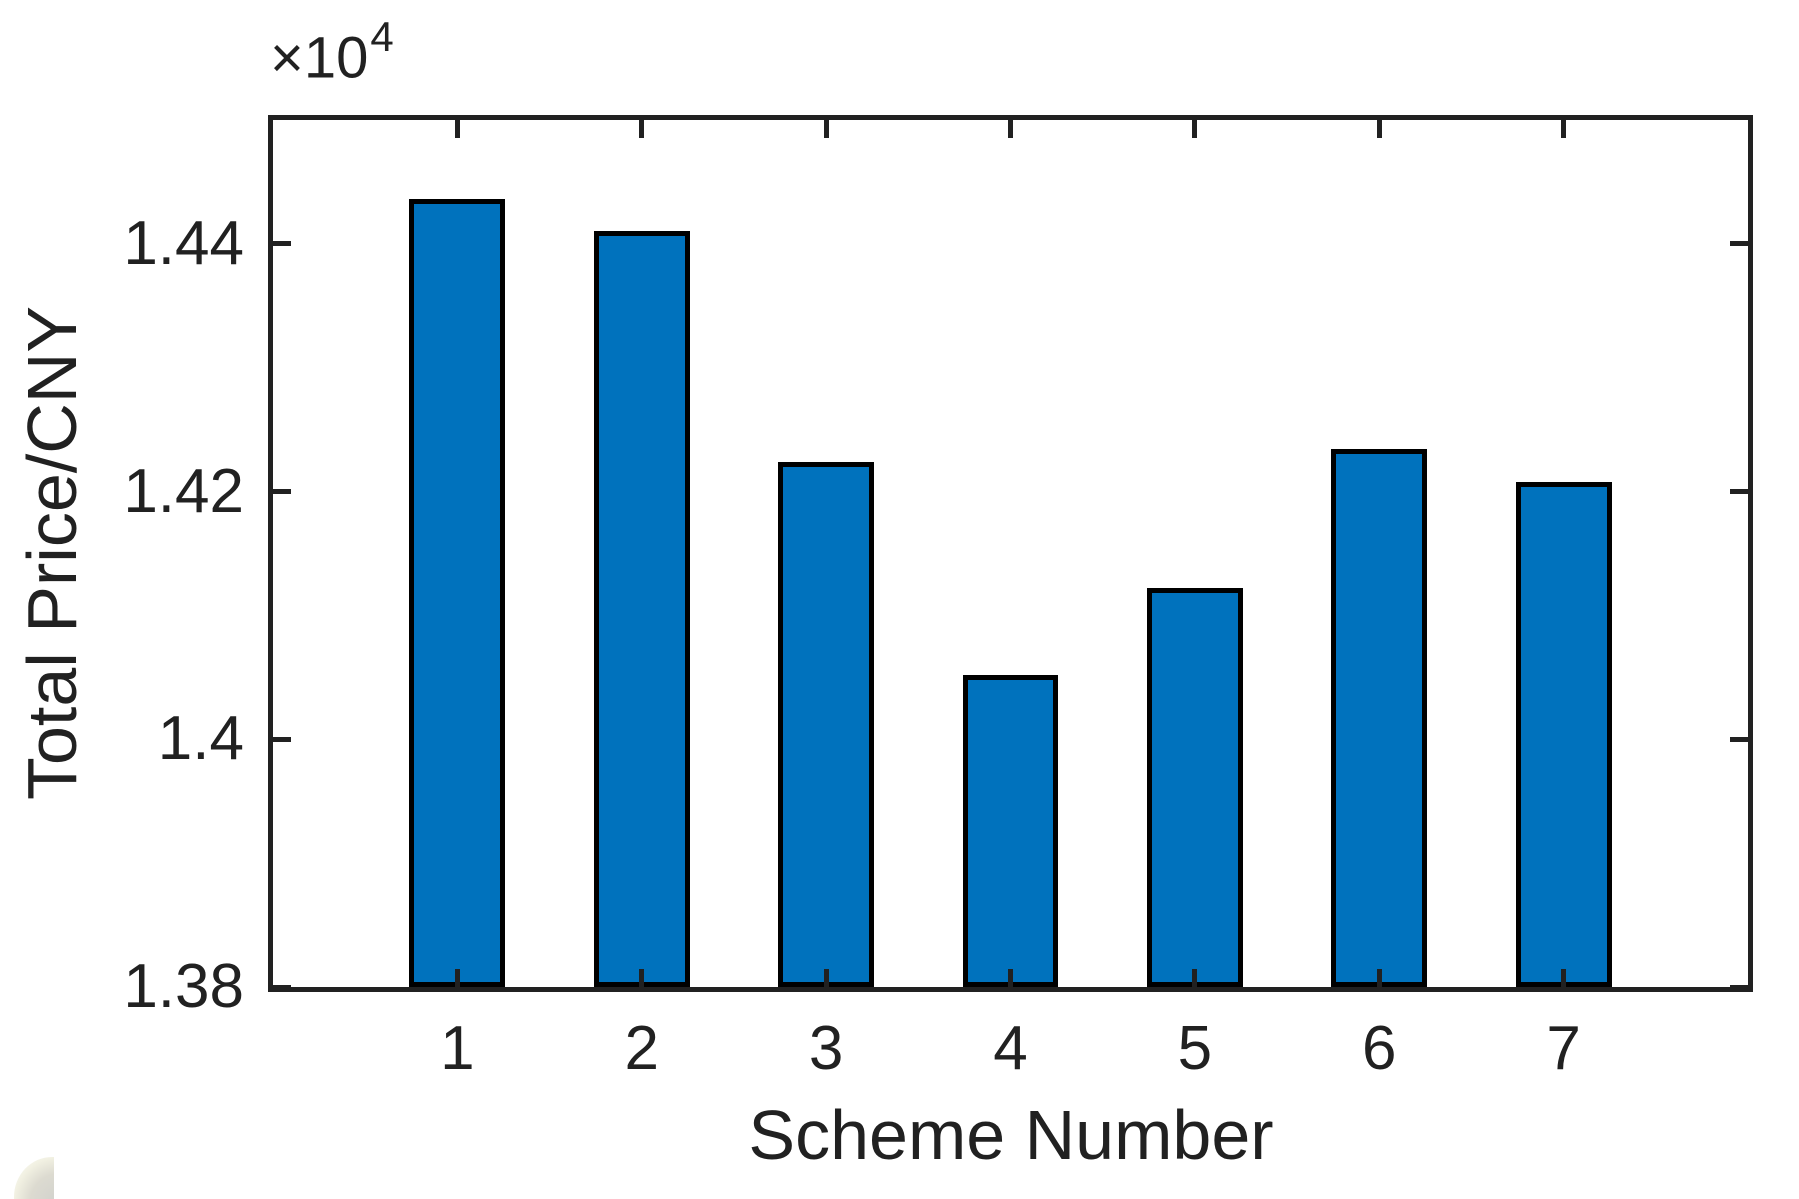 This screenshot has width=1799, height=1199. Describe the element at coordinates (183, 243) in the screenshot. I see `y-tick-label-1.44: 1.44` at that location.